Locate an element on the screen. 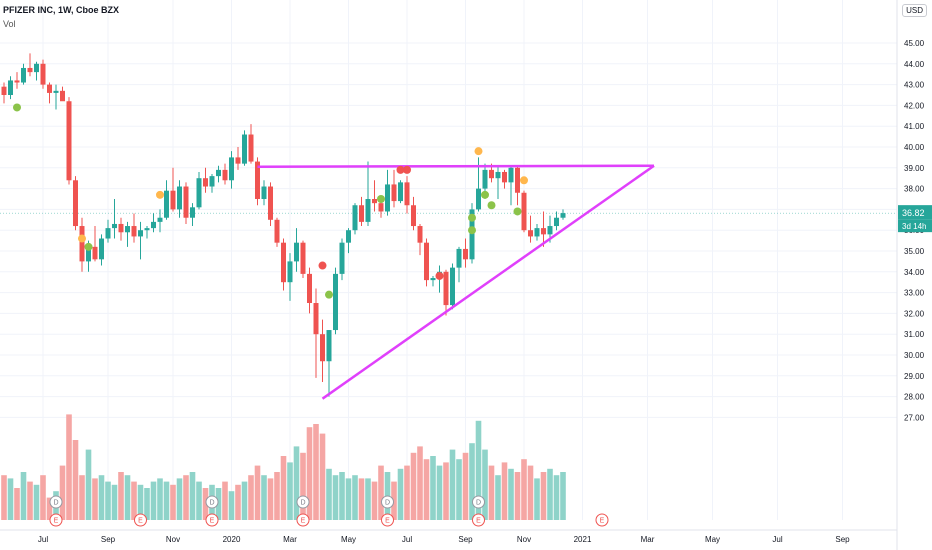 The image size is (932, 550). y-tick-label: 40.00 is located at coordinates (914, 147).